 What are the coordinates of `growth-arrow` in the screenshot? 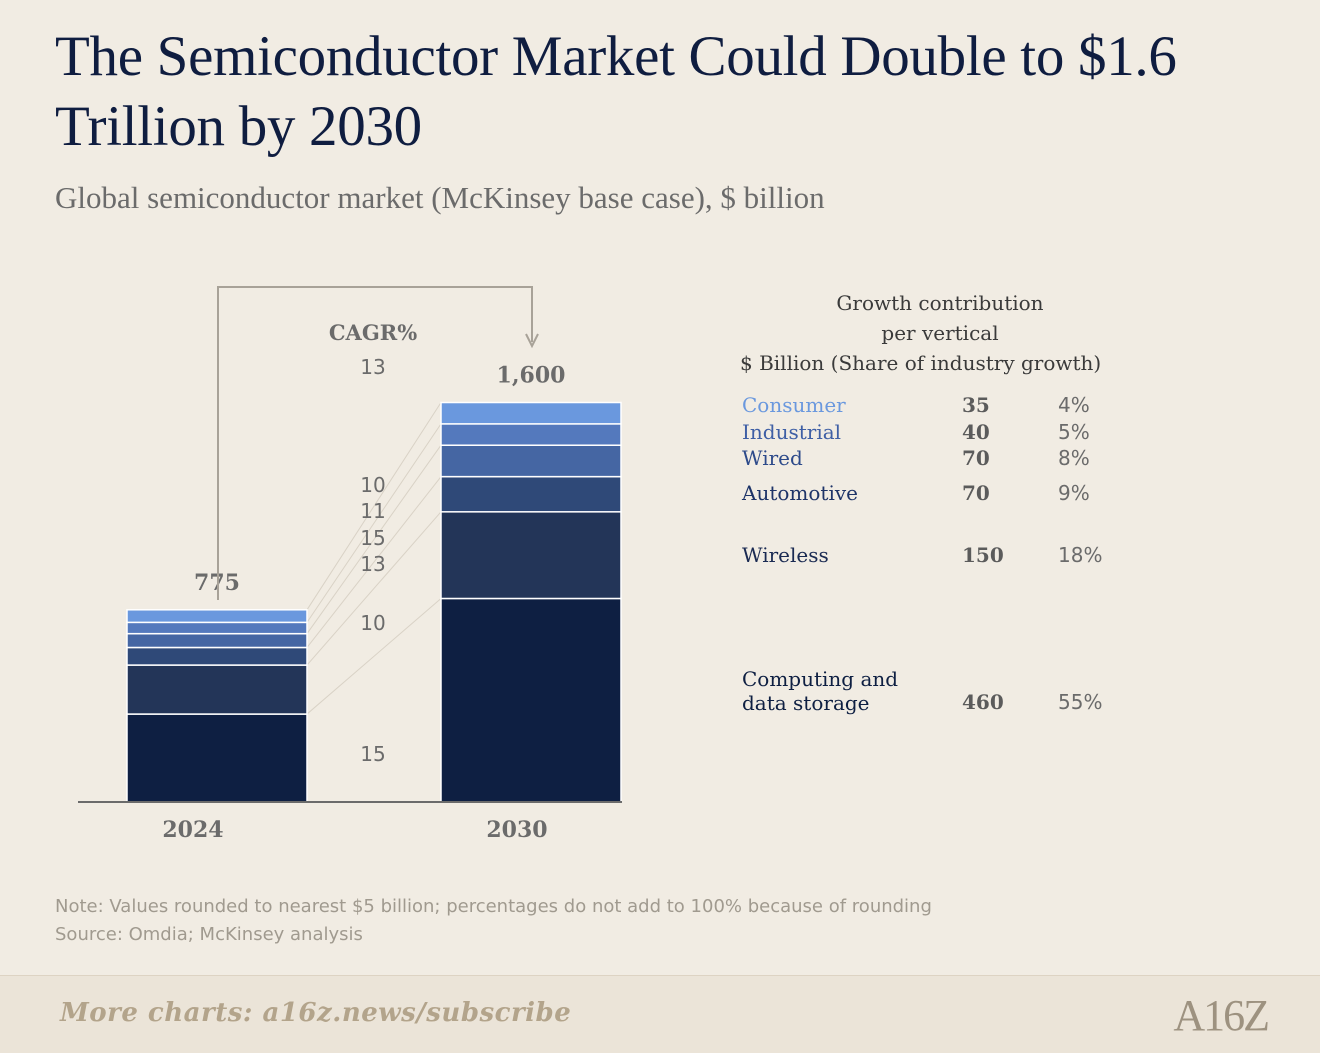 It's located at (375, 443).